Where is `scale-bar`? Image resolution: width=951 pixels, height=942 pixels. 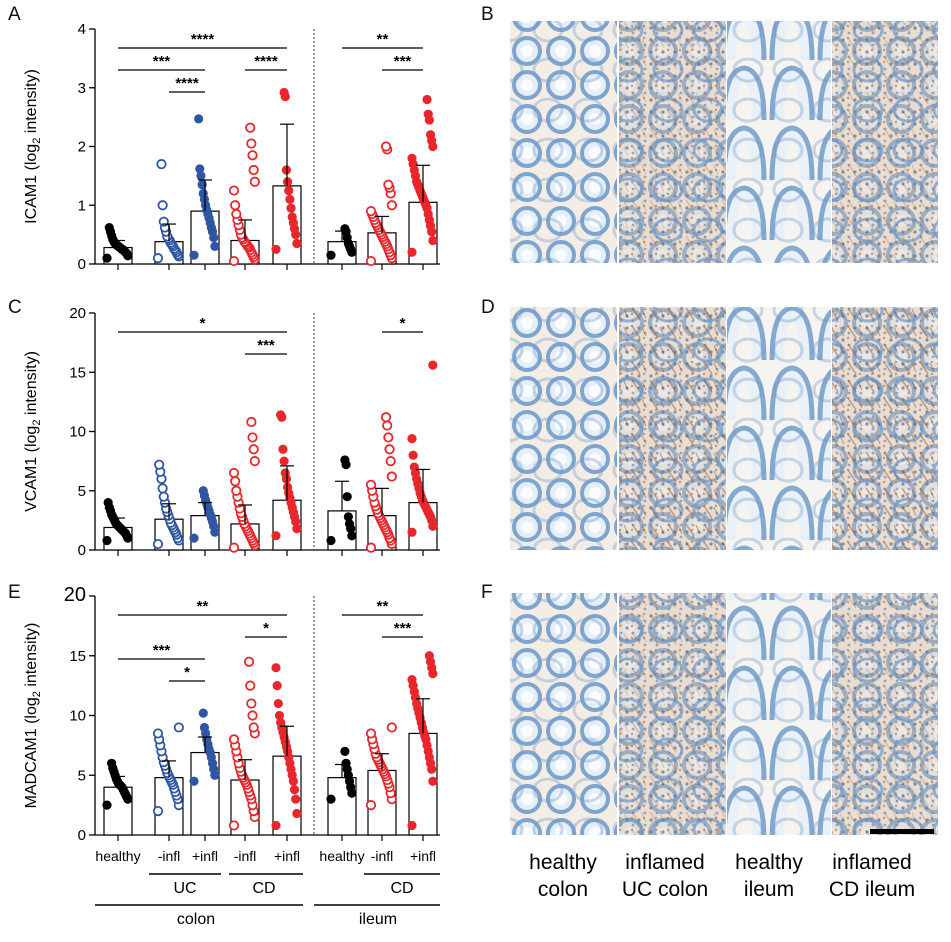
scale-bar is located at coordinates (902, 831).